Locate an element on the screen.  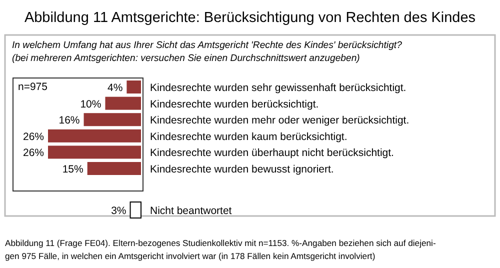
data-label: 4% is located at coordinates (115, 88).